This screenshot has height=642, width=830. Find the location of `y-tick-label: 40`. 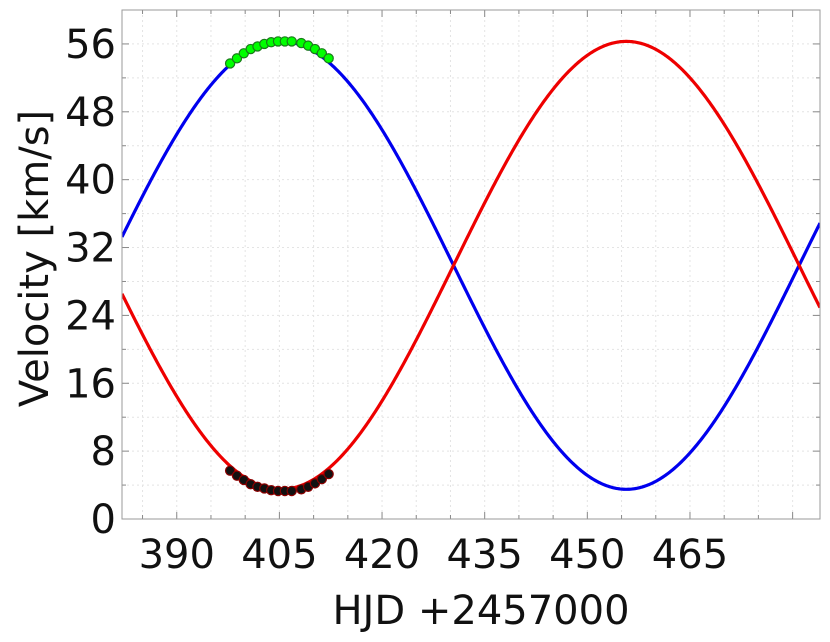

y-tick-label: 40 is located at coordinates (90, 181).